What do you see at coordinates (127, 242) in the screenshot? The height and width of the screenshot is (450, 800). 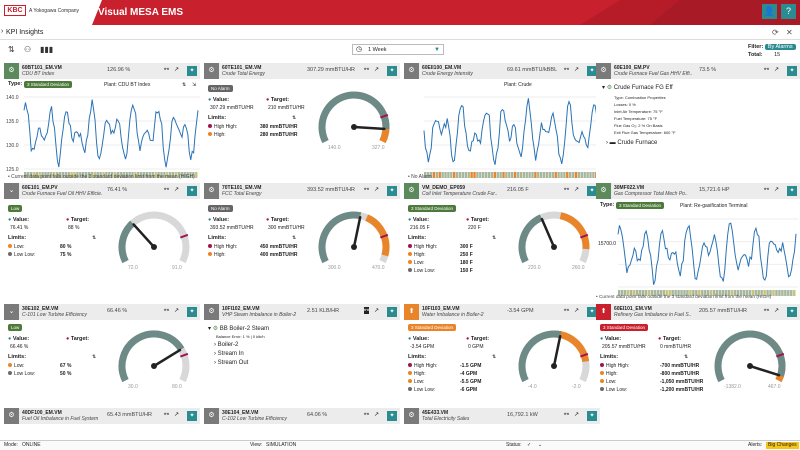 I see `gauge-value-arc` at bounding box center [127, 242].